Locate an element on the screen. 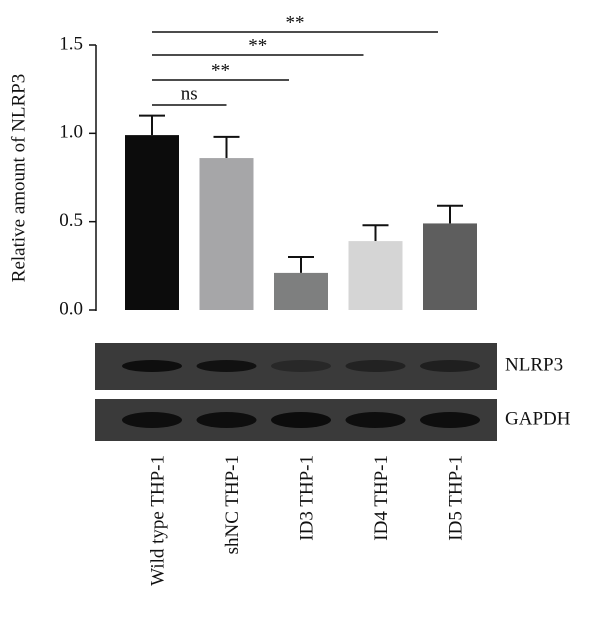 This screenshot has height=623, width=600. significance-label: ns is located at coordinates (189, 93).